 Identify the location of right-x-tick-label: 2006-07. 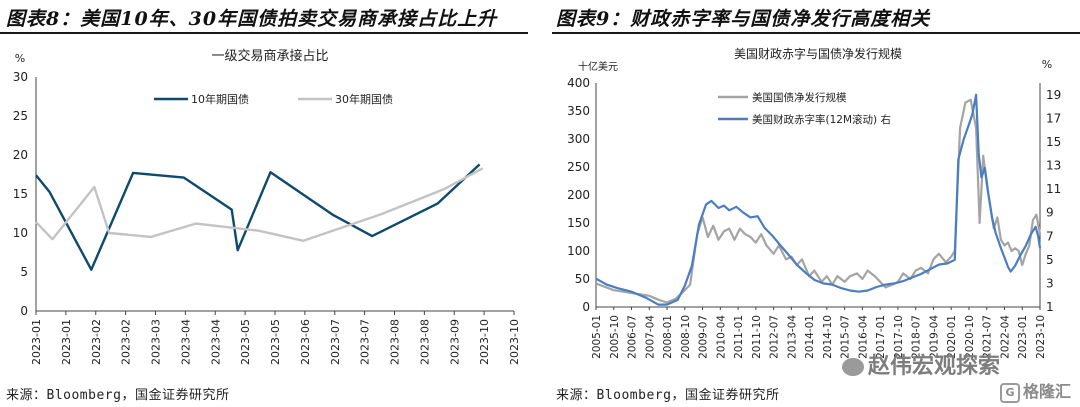
(633, 337).